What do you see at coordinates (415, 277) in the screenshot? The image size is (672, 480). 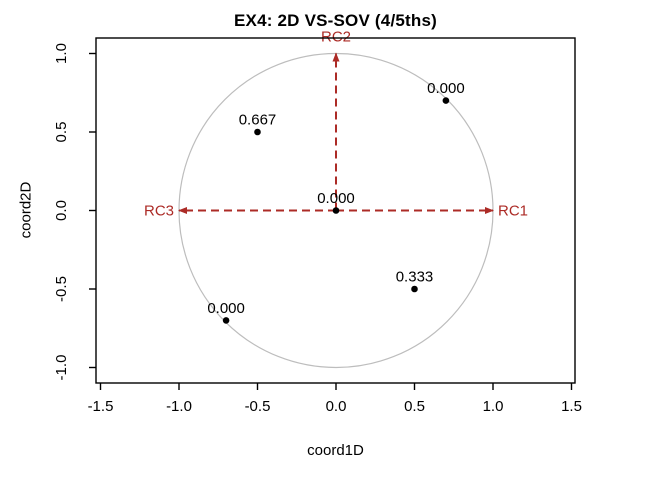 I see `data-point-label: 0.333` at bounding box center [415, 277].